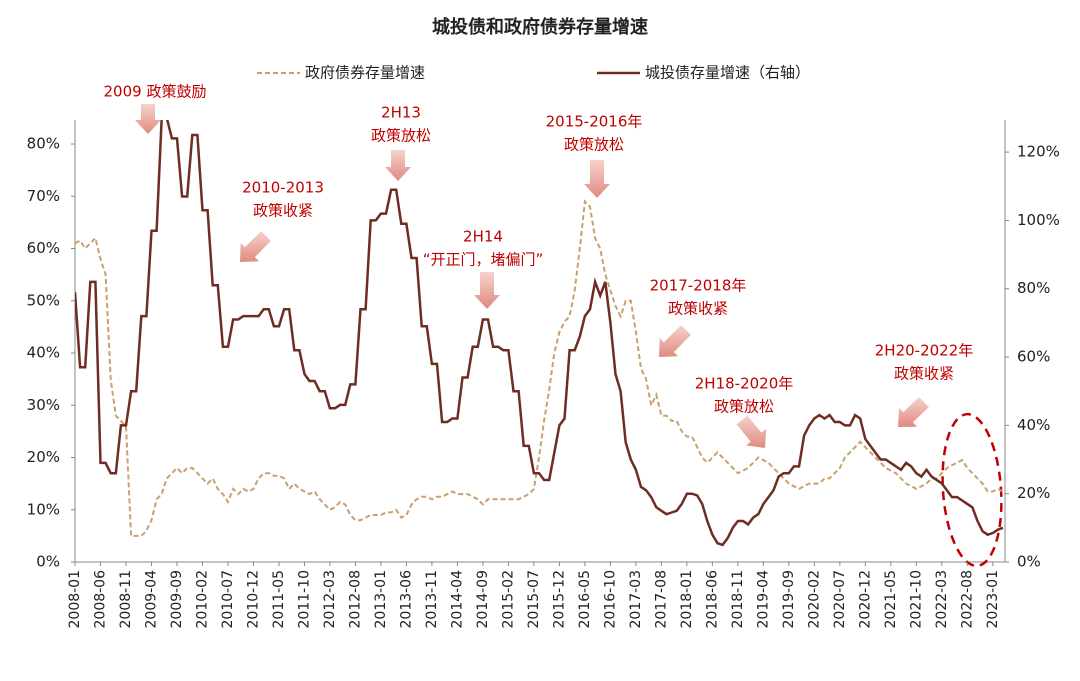 This screenshot has width=1080, height=681. What do you see at coordinates (151, 599) in the screenshot?
I see `x-tick-label: 2009-04` at bounding box center [151, 599].